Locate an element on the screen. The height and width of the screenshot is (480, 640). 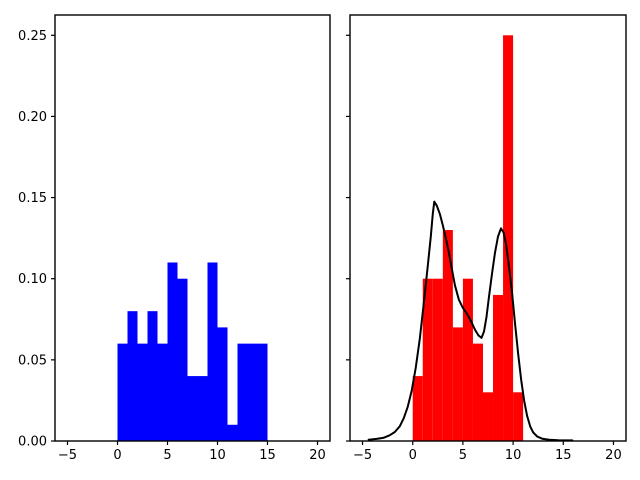
y-tick-label: 0.10 is located at coordinates (32, 279).